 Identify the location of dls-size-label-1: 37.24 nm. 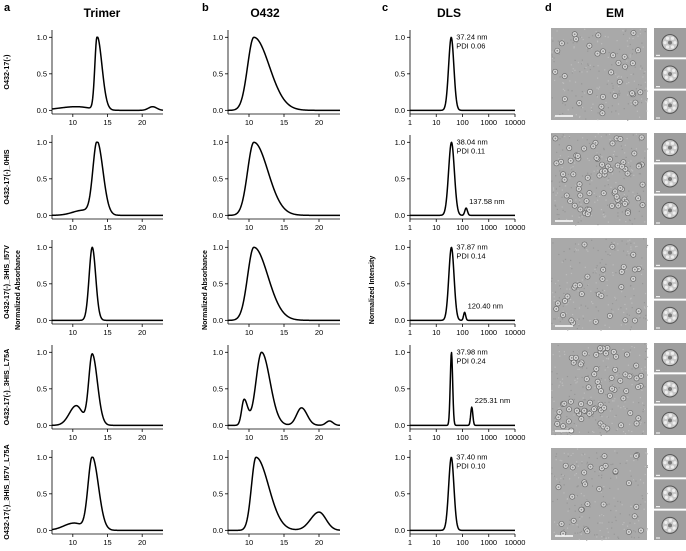
(471, 36).